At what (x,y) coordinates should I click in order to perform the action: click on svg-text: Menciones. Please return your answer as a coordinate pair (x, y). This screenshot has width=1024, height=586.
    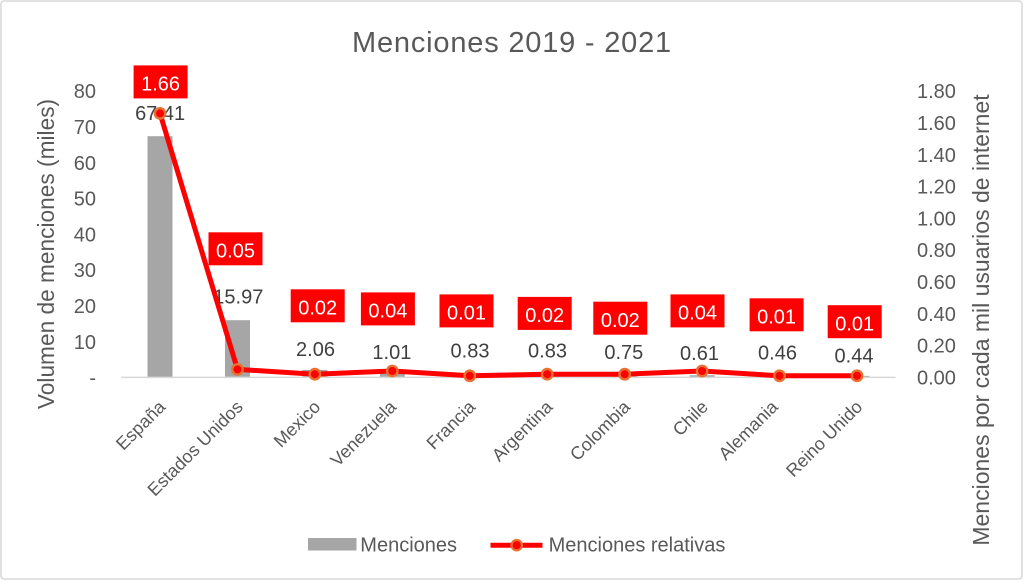
    Looking at the image, I should click on (408, 546).